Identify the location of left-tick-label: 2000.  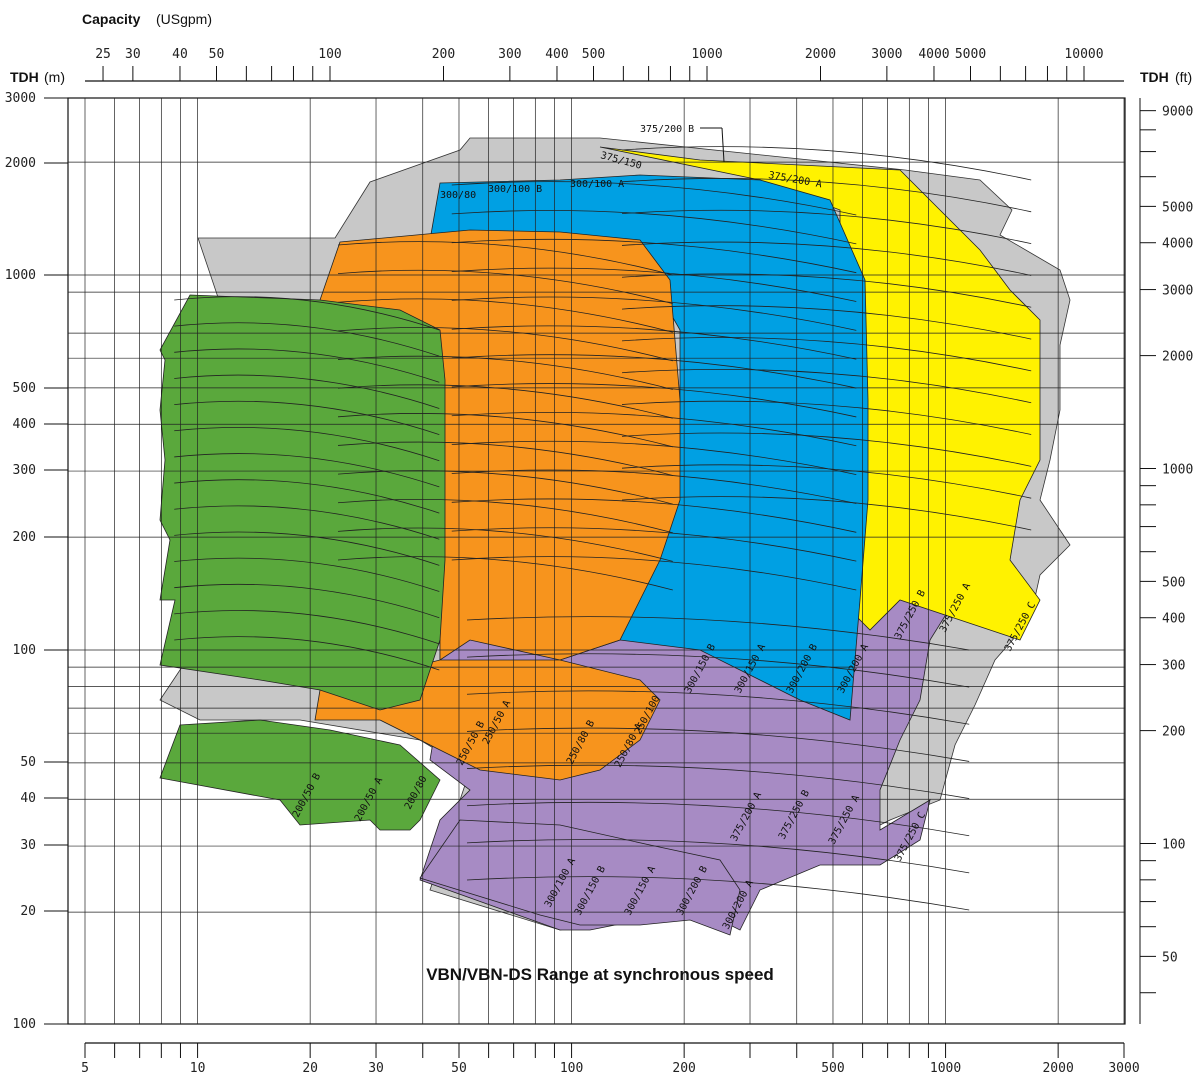
(20, 163).